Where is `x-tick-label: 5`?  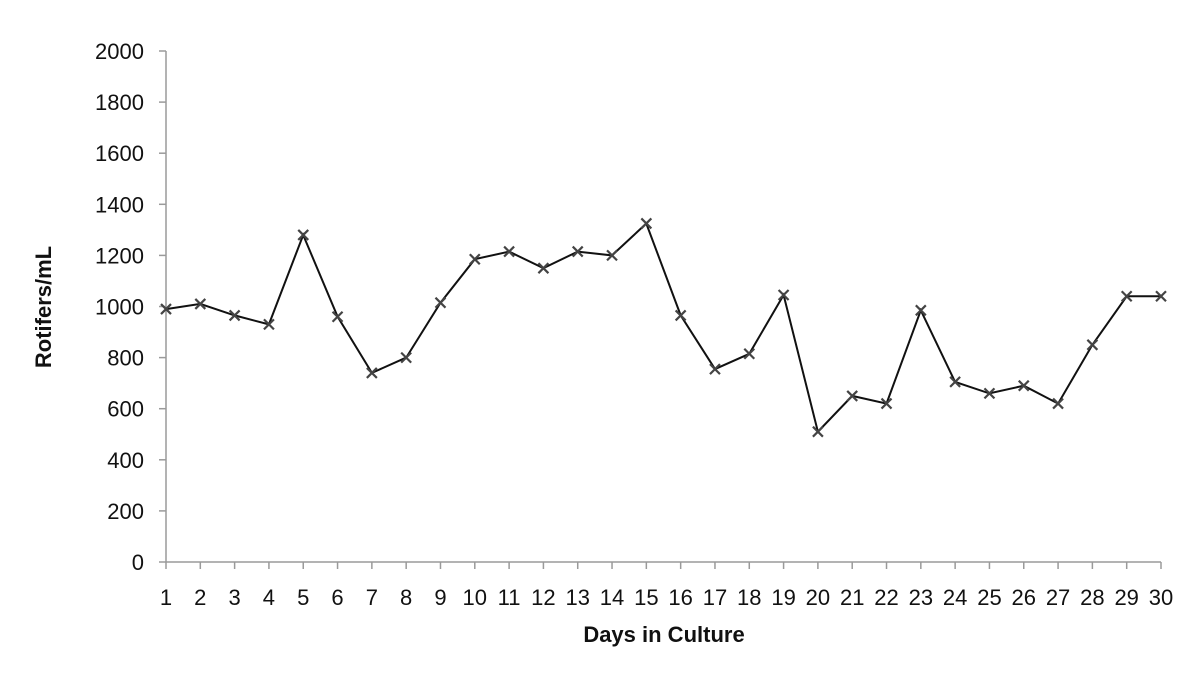 x-tick-label: 5 is located at coordinates (303, 597).